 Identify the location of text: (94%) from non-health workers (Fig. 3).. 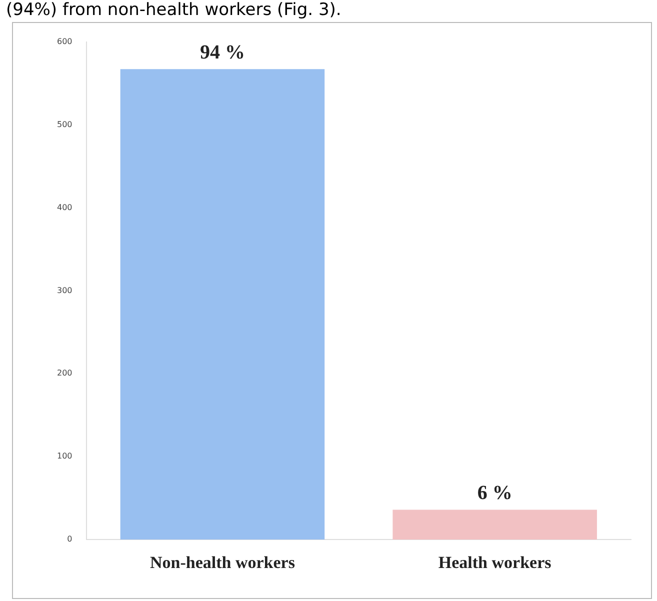
(173, 10).